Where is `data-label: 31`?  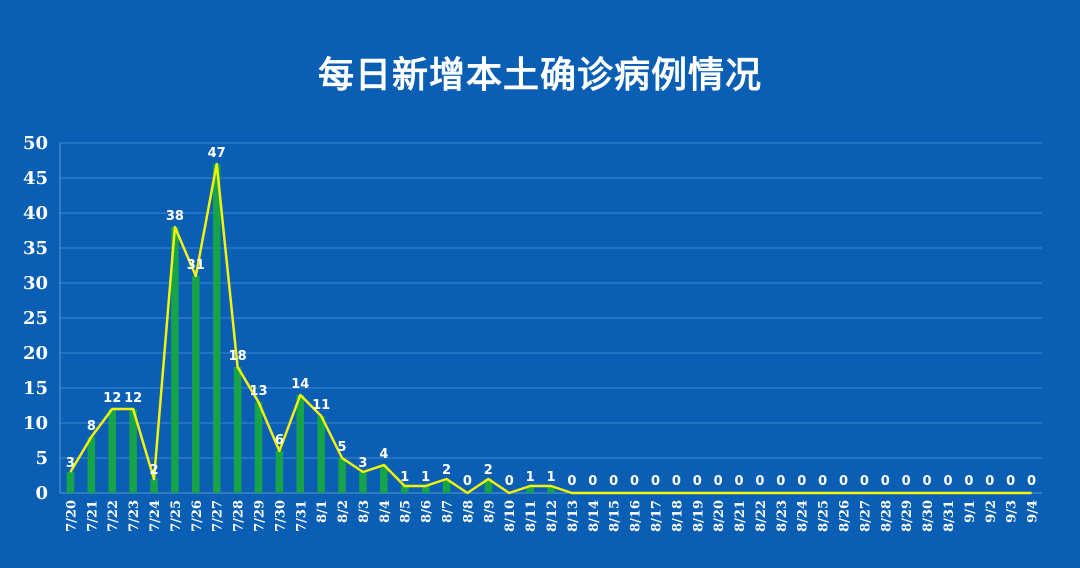
data-label: 31 is located at coordinates (196, 265).